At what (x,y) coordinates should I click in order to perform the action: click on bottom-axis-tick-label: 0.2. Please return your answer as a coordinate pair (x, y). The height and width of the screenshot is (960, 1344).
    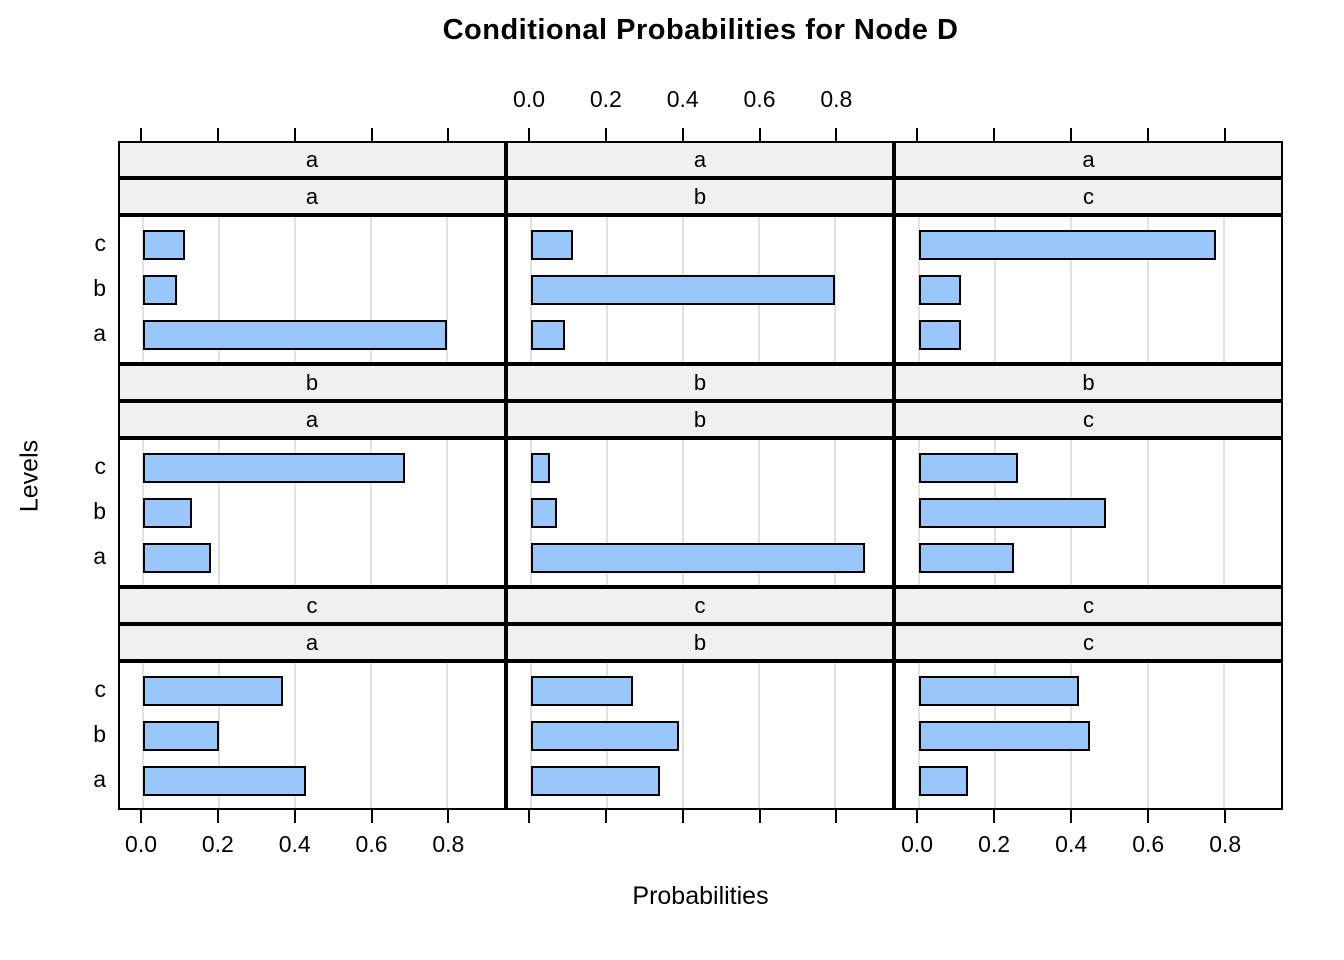
    Looking at the image, I should click on (994, 844).